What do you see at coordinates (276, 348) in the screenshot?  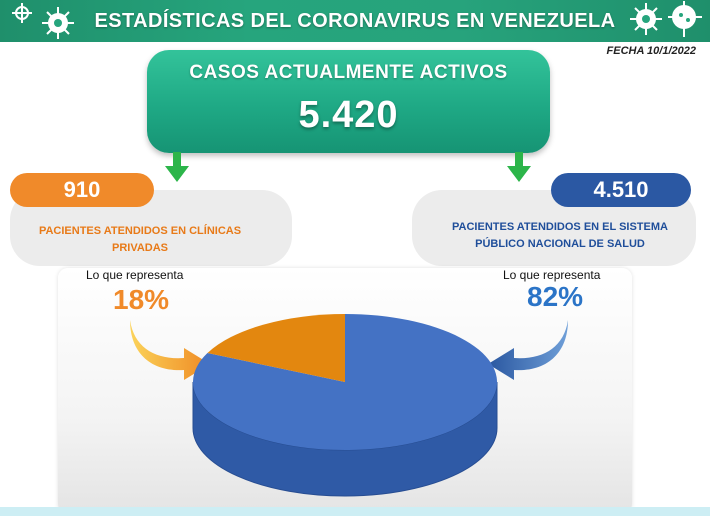 I see `pie-slice-private` at bounding box center [276, 348].